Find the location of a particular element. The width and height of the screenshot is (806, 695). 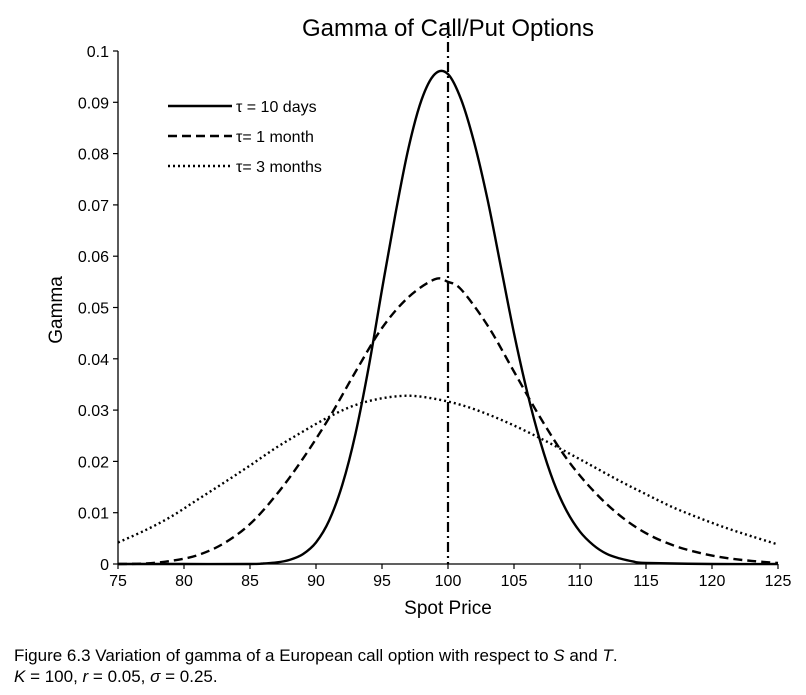

caption-line-2: K = 100, r = 0.05, σ = 0.25. is located at coordinates (404, 676).